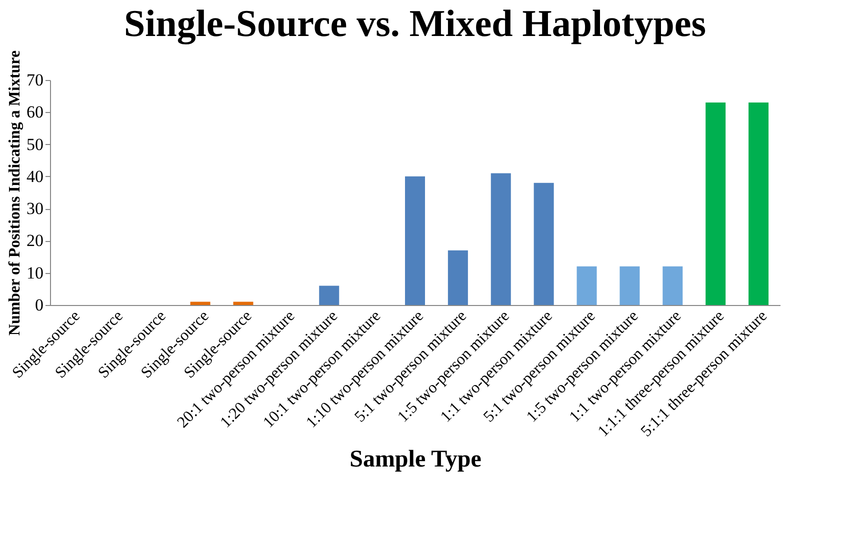 The height and width of the screenshot is (535, 848). What do you see at coordinates (35, 144) in the screenshot?
I see `y-tick-label: 50` at bounding box center [35, 144].